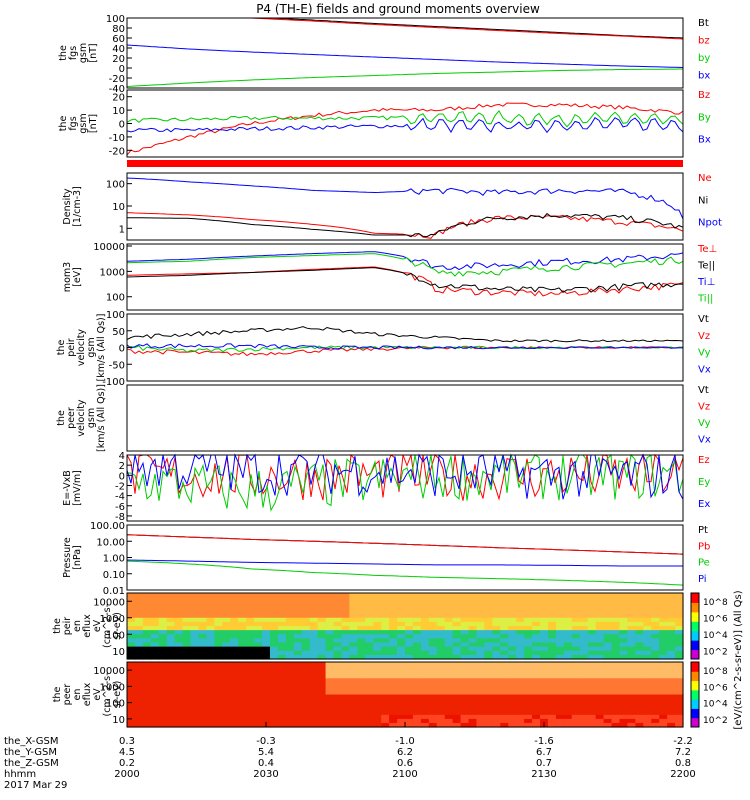 Image resolution: width=750 pixels, height=800 pixels. I want to click on y-tick-label: 0.10, so click(114, 575).